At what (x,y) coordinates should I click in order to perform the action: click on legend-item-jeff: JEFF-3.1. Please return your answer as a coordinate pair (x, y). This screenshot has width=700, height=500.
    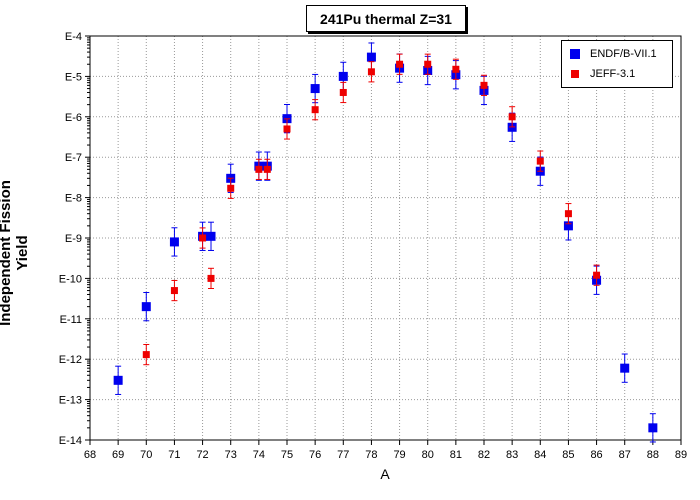
    Looking at the image, I should click on (602, 74).